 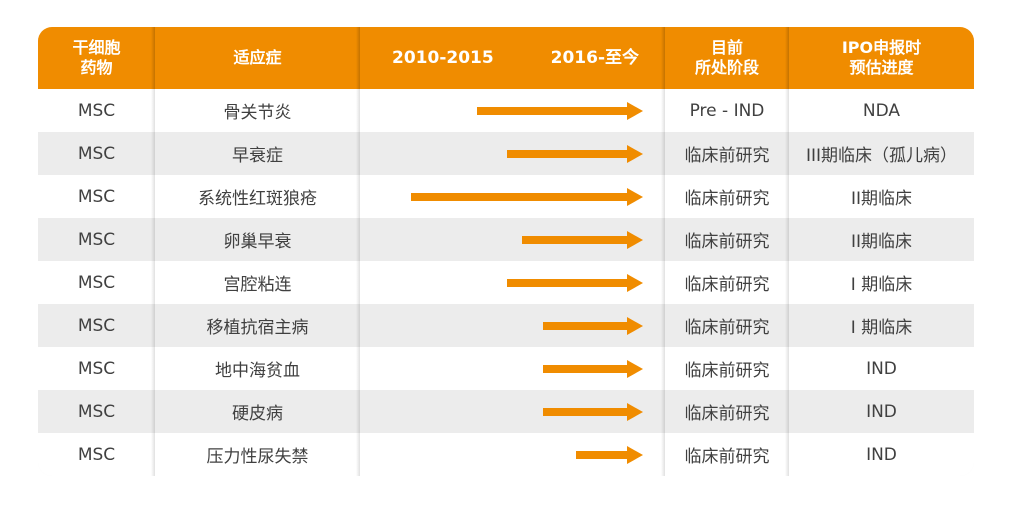 I want to click on header-drug: 干细胞 药物, so click(x=96, y=58).